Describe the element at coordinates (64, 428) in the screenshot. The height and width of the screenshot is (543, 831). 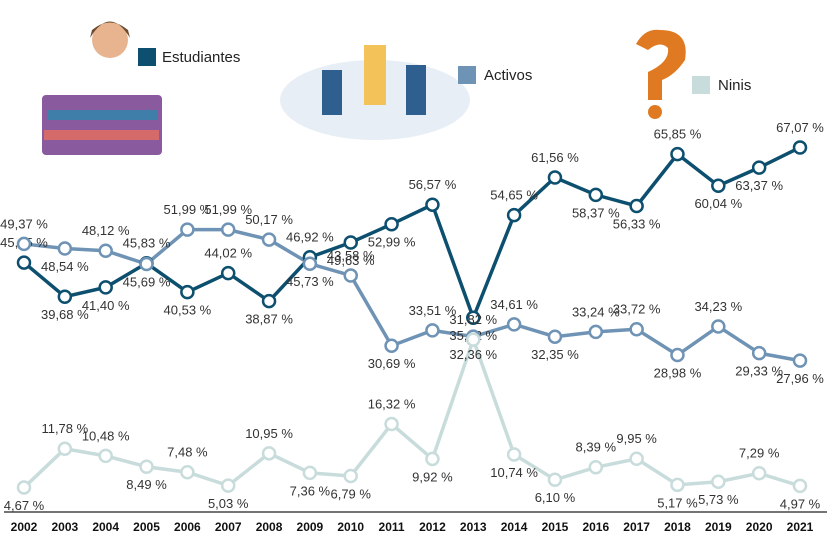
I see `data-label: 11,78 %` at that location.